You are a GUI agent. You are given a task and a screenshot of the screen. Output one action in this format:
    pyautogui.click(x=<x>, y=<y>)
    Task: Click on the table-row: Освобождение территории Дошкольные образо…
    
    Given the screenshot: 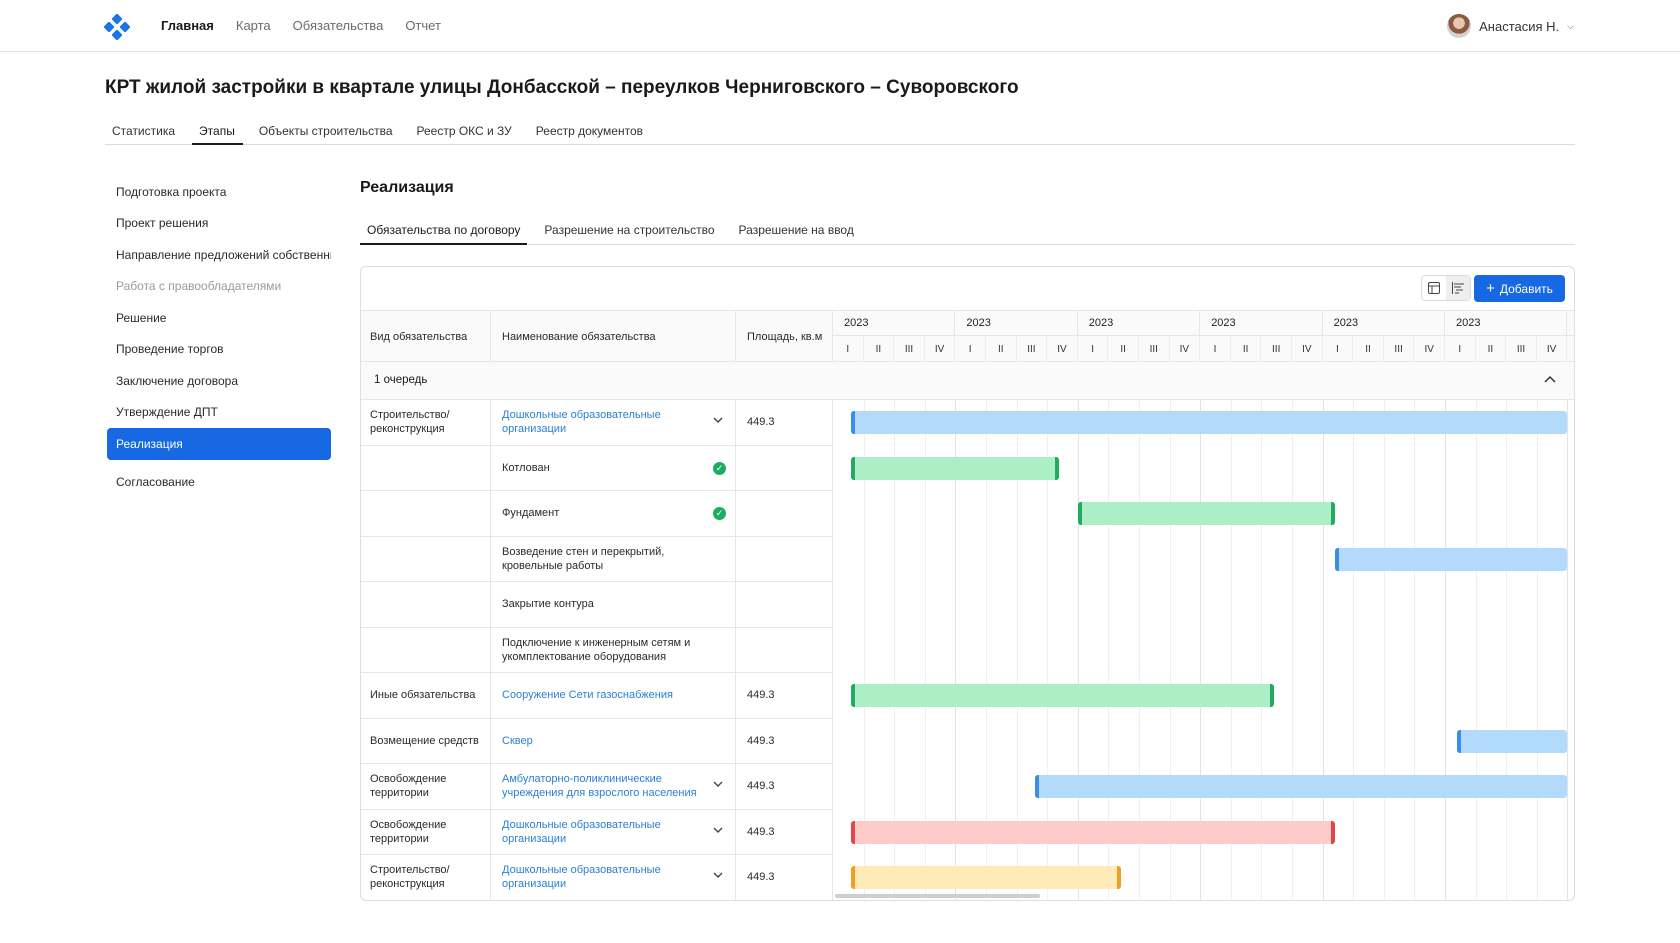 What is the action you would take?
    pyautogui.click(x=597, y=832)
    